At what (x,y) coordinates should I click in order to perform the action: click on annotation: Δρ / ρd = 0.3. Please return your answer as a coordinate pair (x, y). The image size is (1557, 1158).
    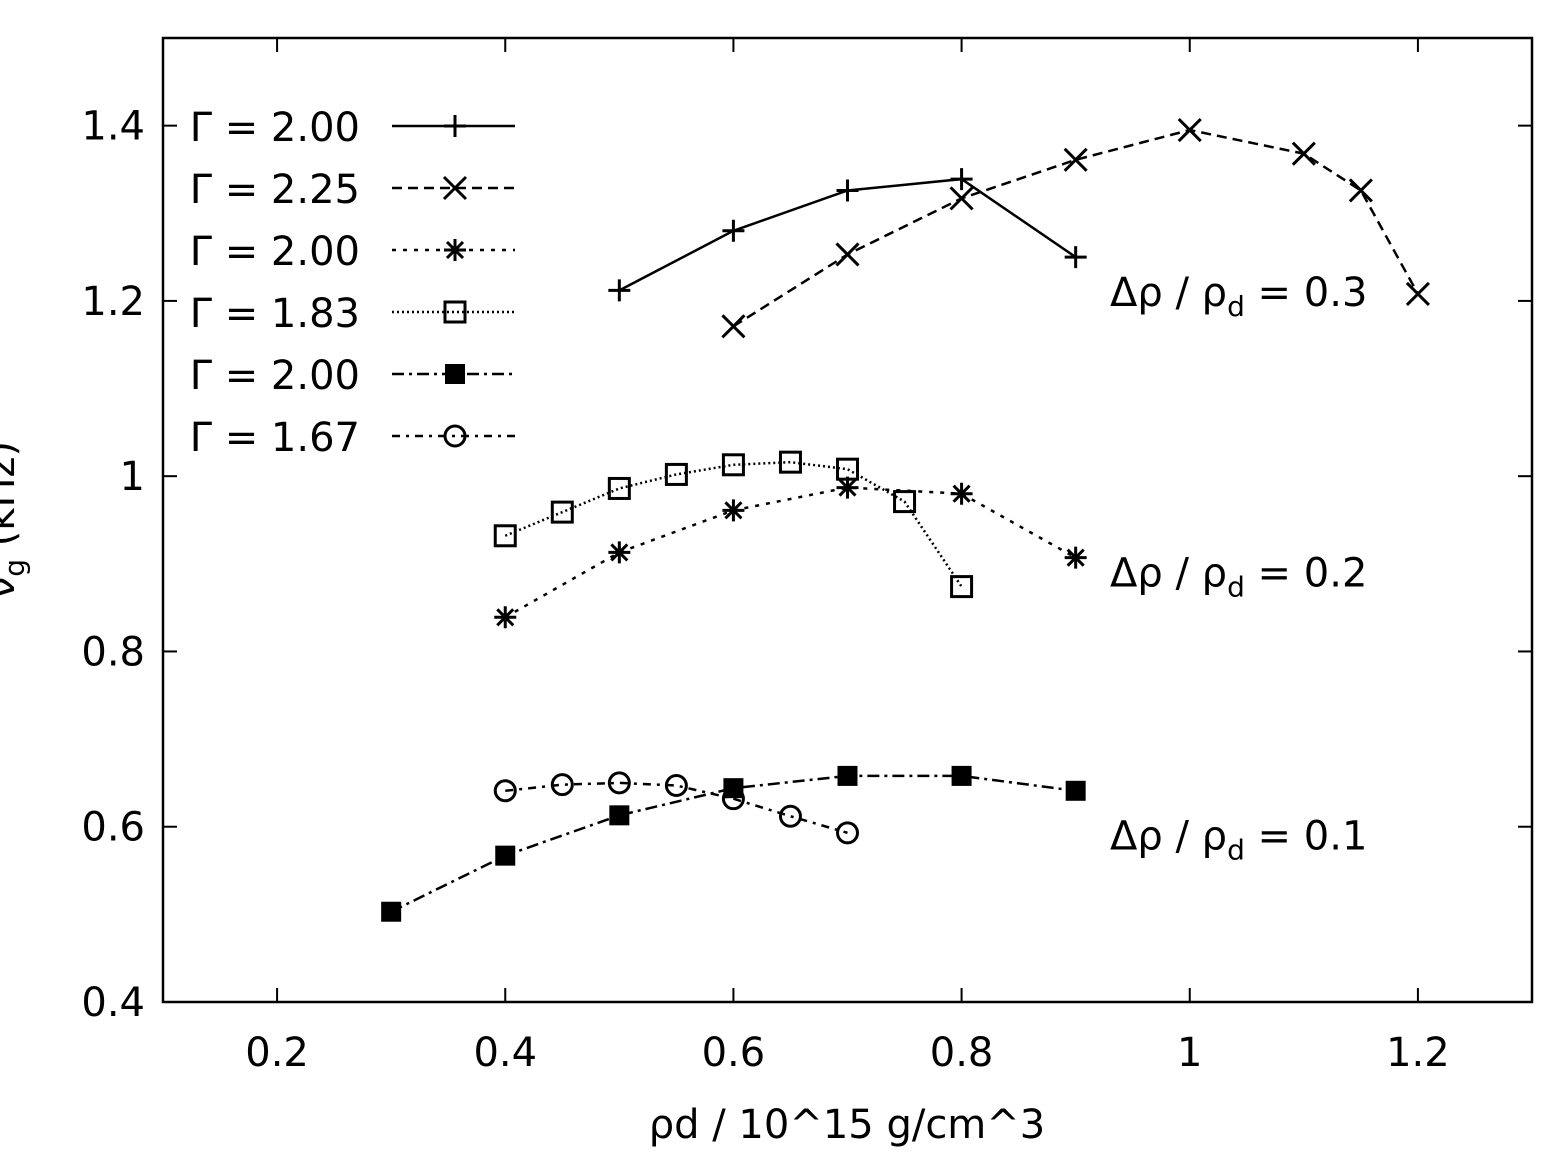
    Looking at the image, I should click on (1238, 296).